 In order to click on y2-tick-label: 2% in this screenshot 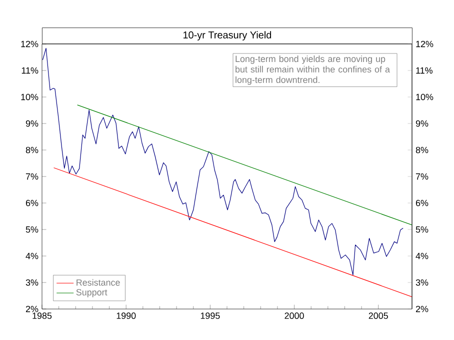, I will do `click(32, 309)`.